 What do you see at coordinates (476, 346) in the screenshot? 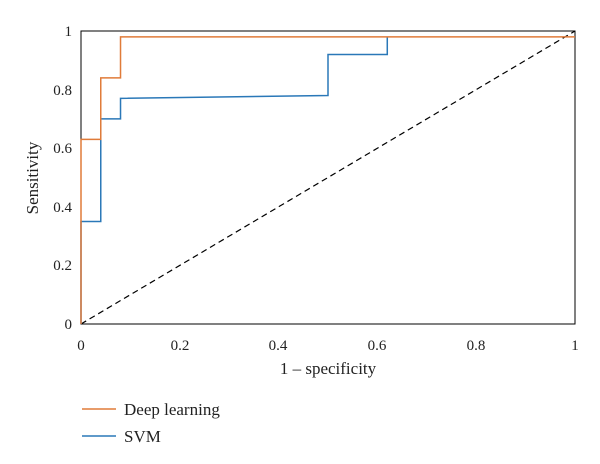
I see `x-tick-label: 0.8` at bounding box center [476, 346].